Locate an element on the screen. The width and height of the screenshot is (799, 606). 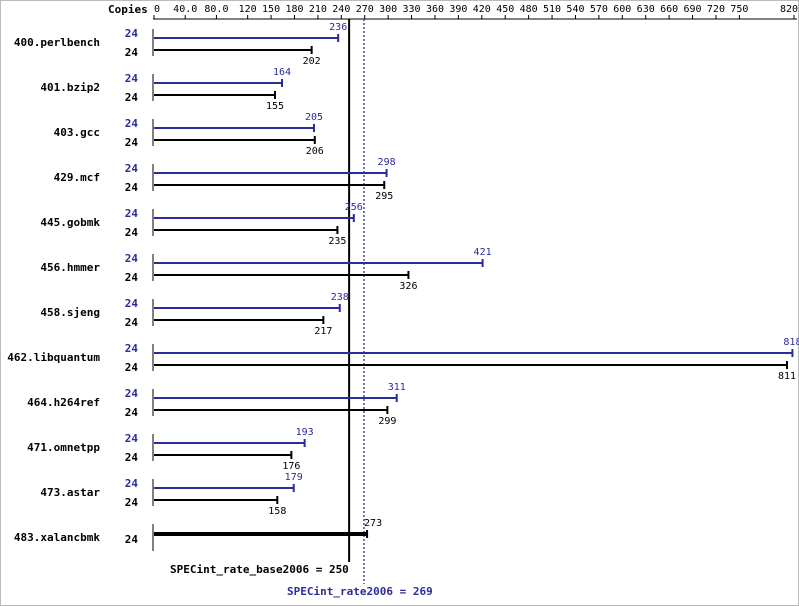
value-label: 299 is located at coordinates (387, 421).